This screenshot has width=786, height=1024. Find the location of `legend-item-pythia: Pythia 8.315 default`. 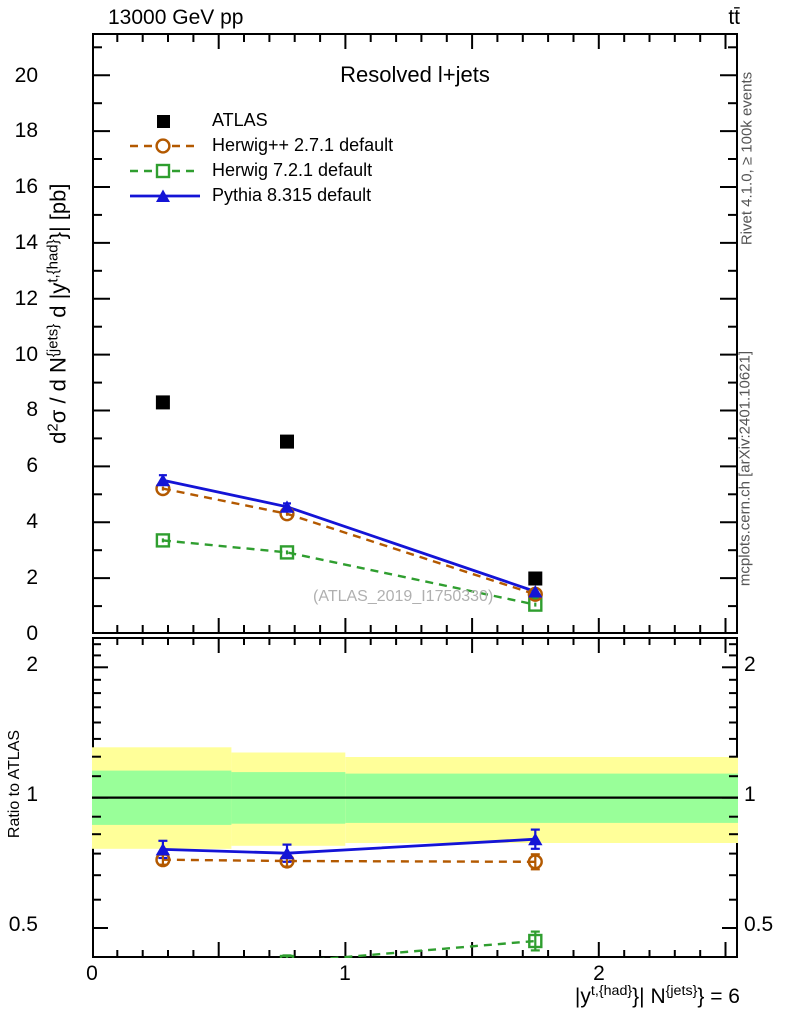

legend-item-pythia: Pythia 8.315 default is located at coordinates (260, 195).